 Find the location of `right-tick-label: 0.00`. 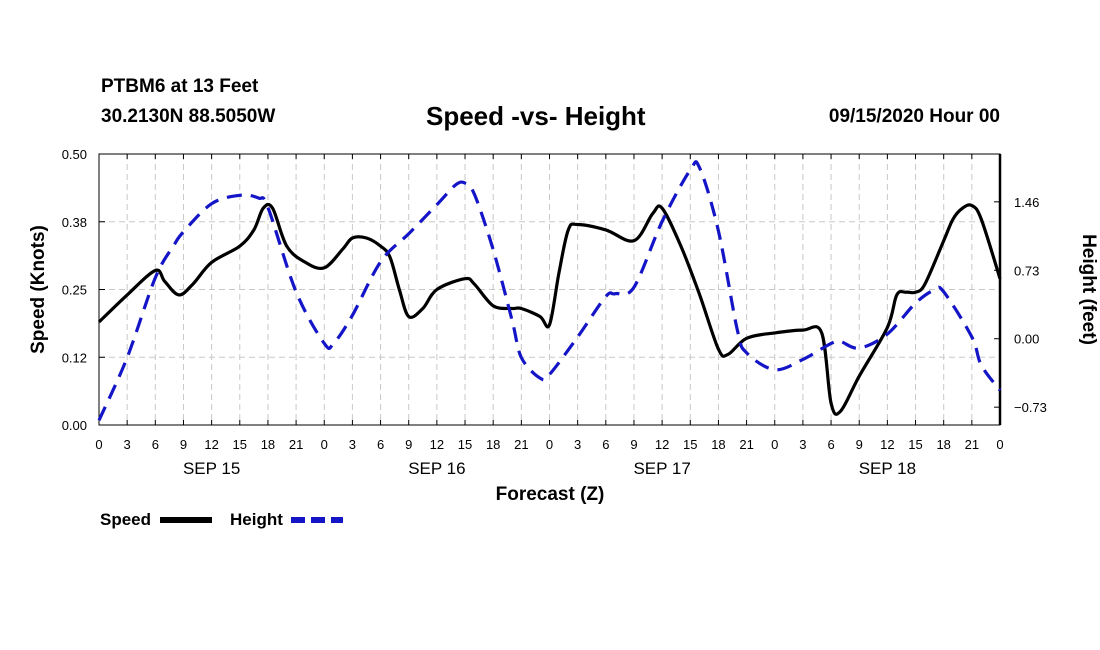

right-tick-label: 0.00 is located at coordinates (1026, 339).